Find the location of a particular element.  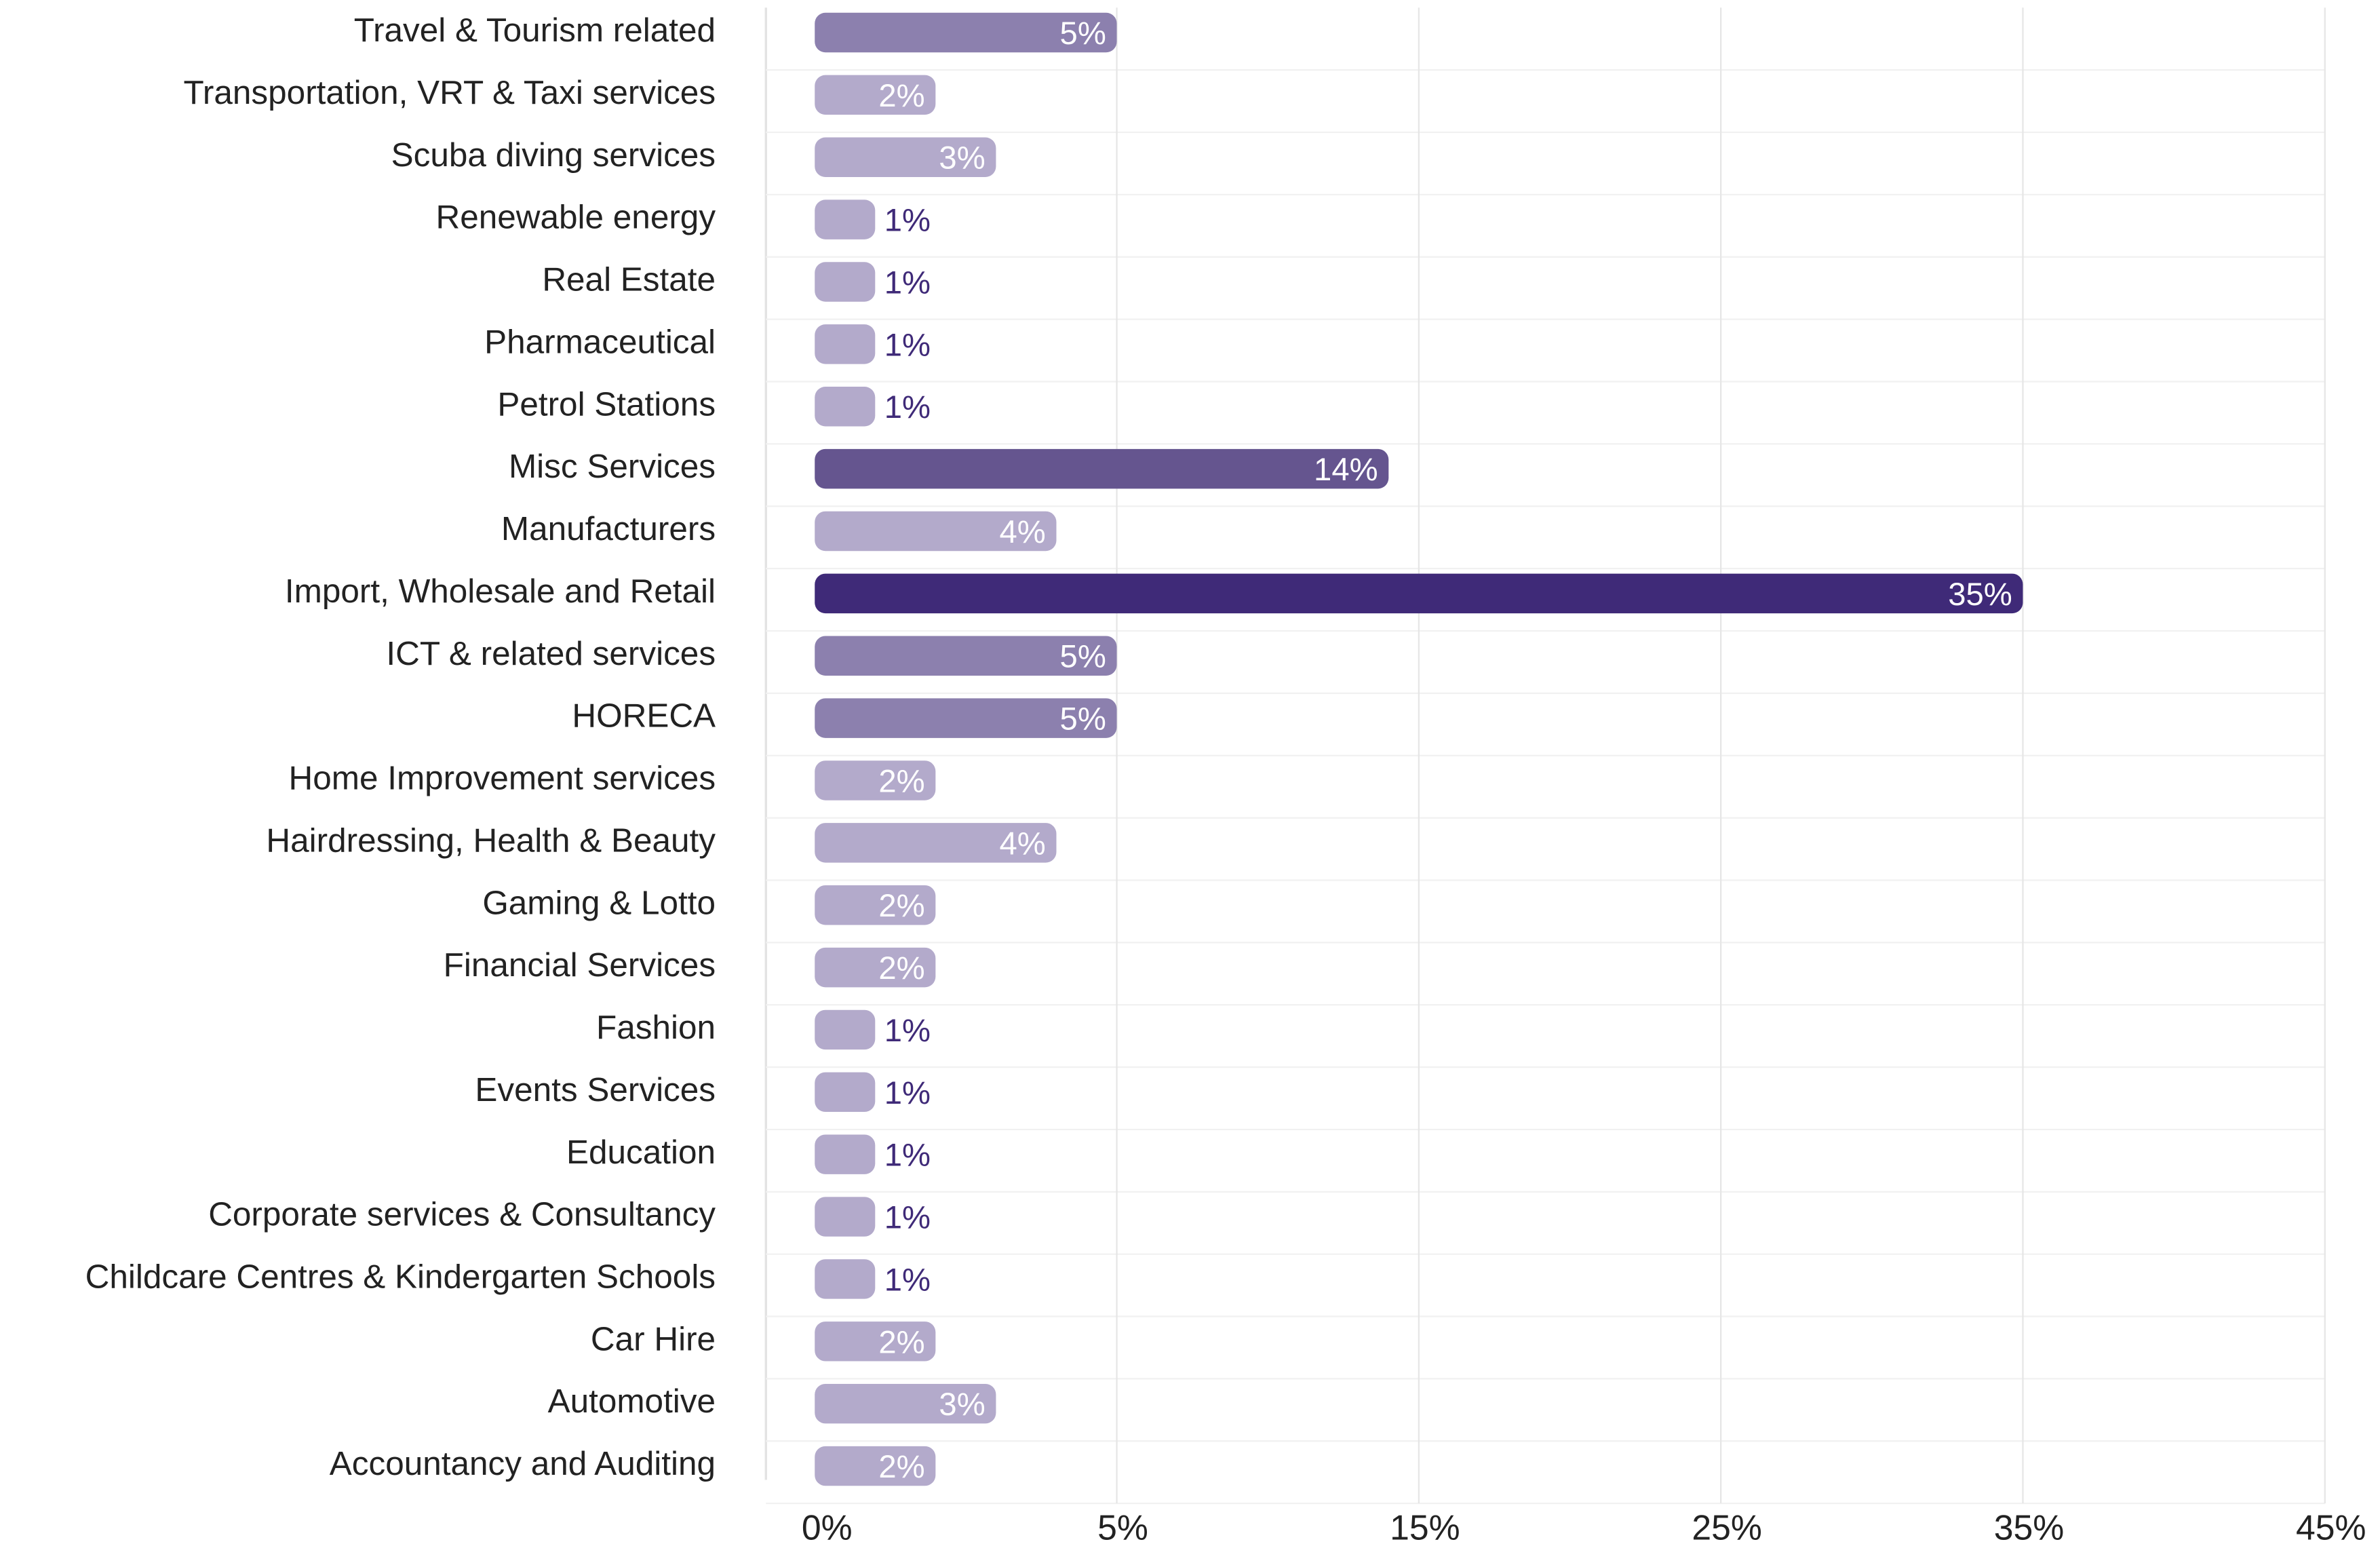

data-label: 14% is located at coordinates (1346, 470).